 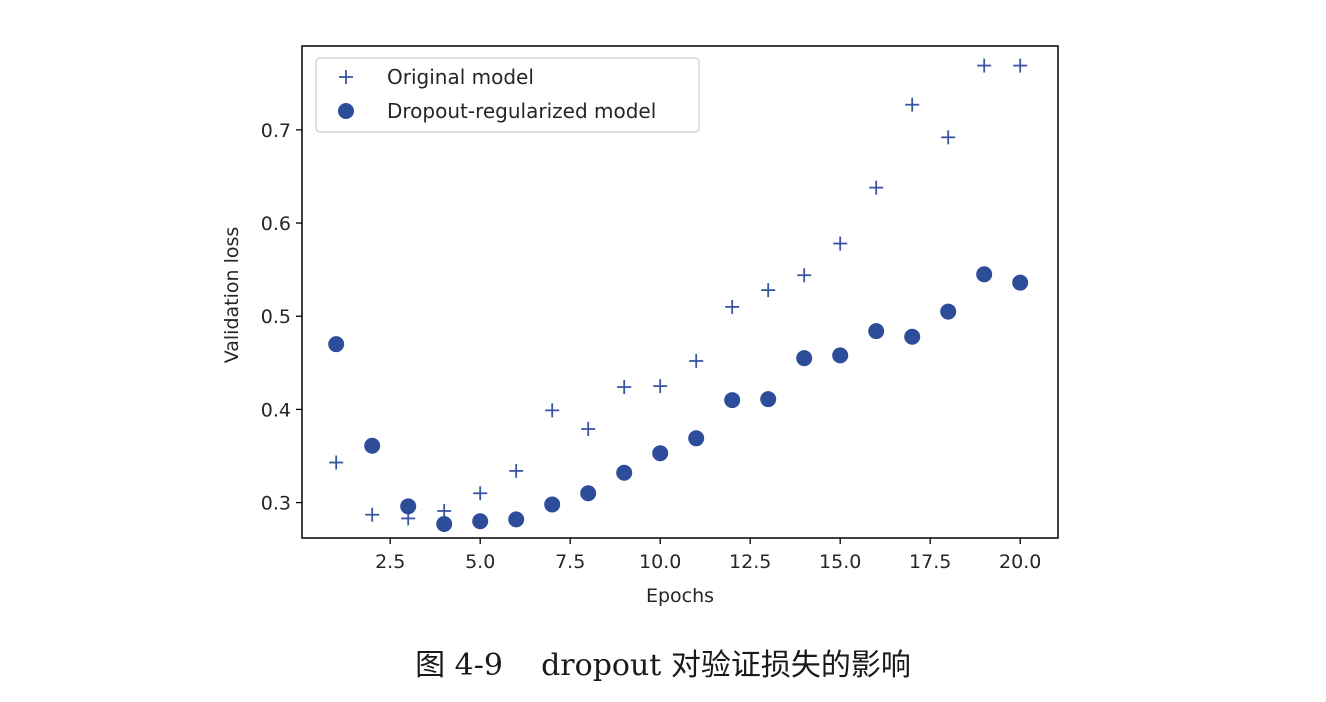 I want to click on y-tick-label: 0.3, so click(x=276, y=504).